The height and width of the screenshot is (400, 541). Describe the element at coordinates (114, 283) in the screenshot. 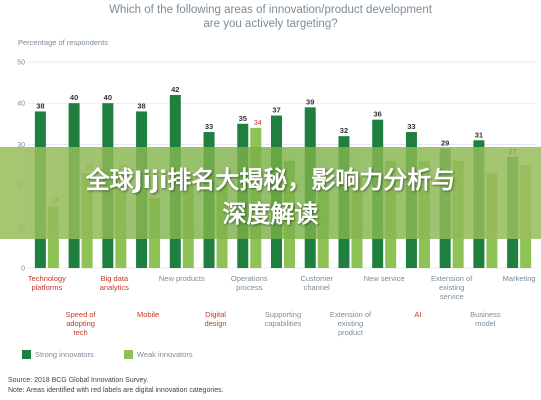

I see `category-label: Big data analytics` at that location.